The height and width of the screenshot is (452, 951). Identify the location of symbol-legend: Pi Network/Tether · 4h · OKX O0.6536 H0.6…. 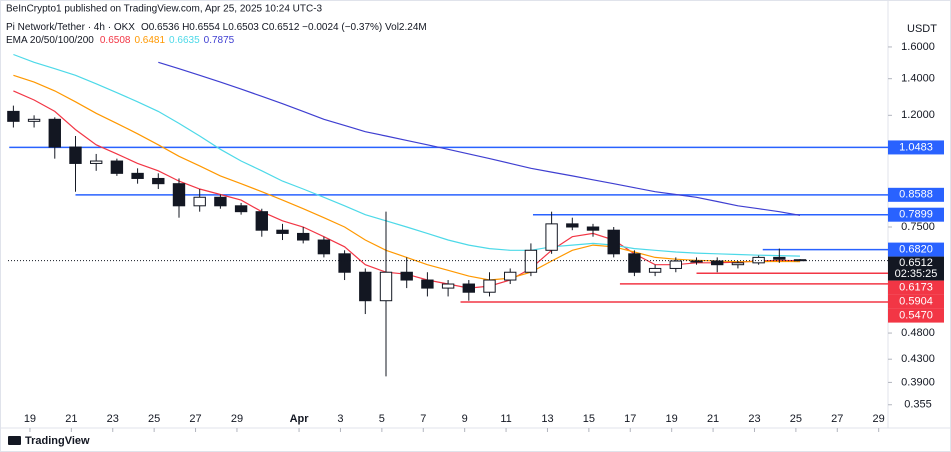
(216, 27).